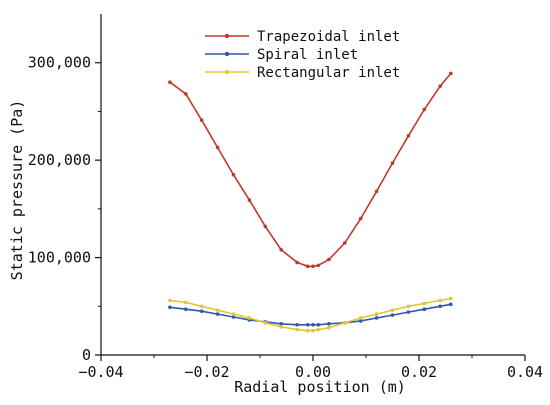  What do you see at coordinates (328, 73) in the screenshot?
I see `legend-label: Rectangular inlet` at bounding box center [328, 73].